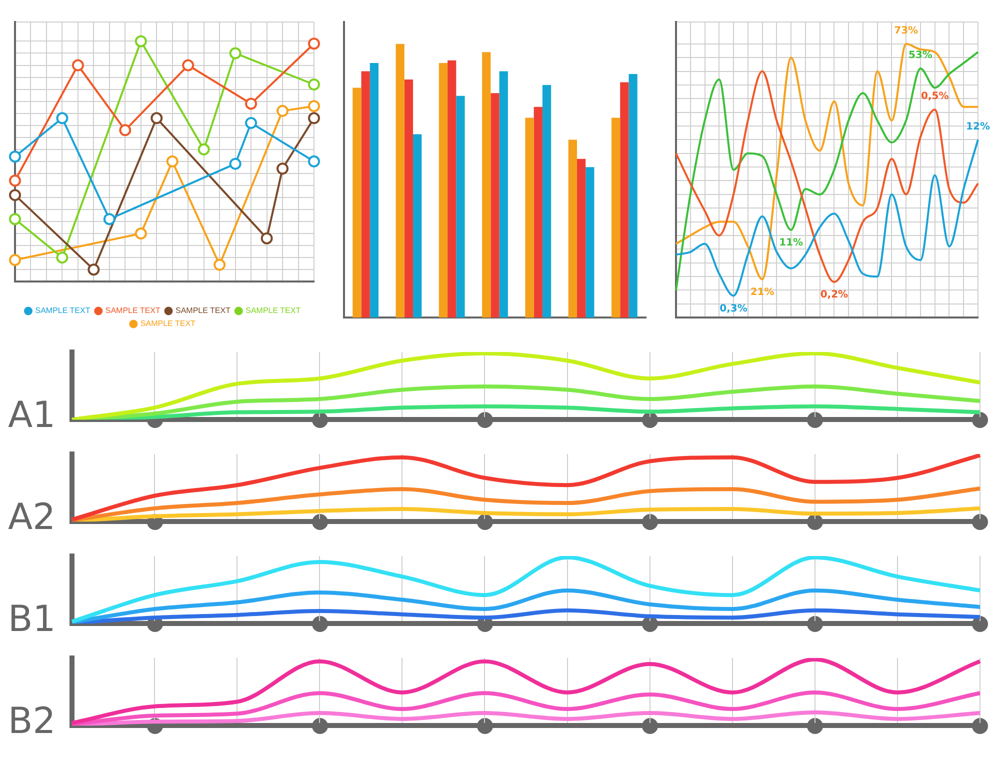  What do you see at coordinates (32, 620) in the screenshot?
I see `y-axis-title: B1` at bounding box center [32, 620].